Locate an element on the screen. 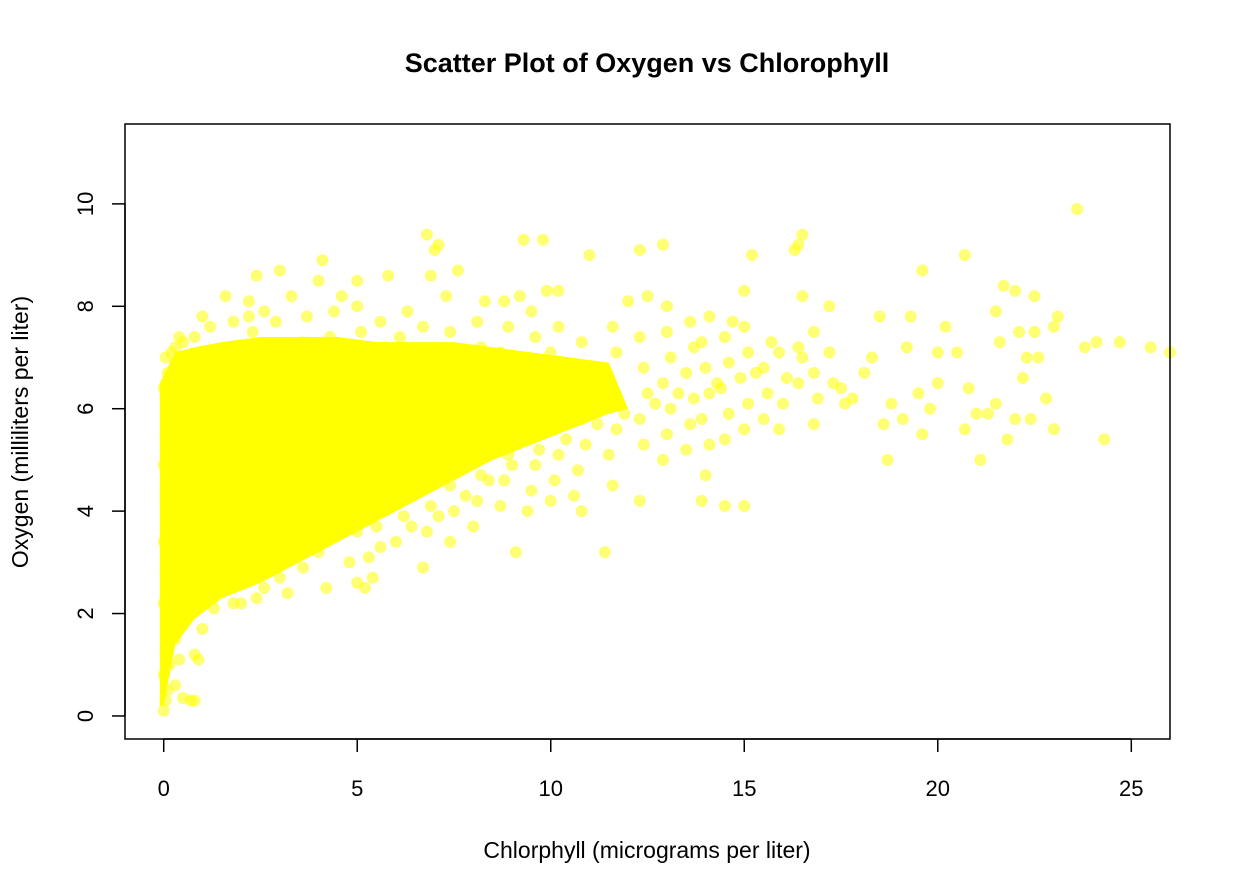  y-tick-label: 2 is located at coordinates (85, 613).